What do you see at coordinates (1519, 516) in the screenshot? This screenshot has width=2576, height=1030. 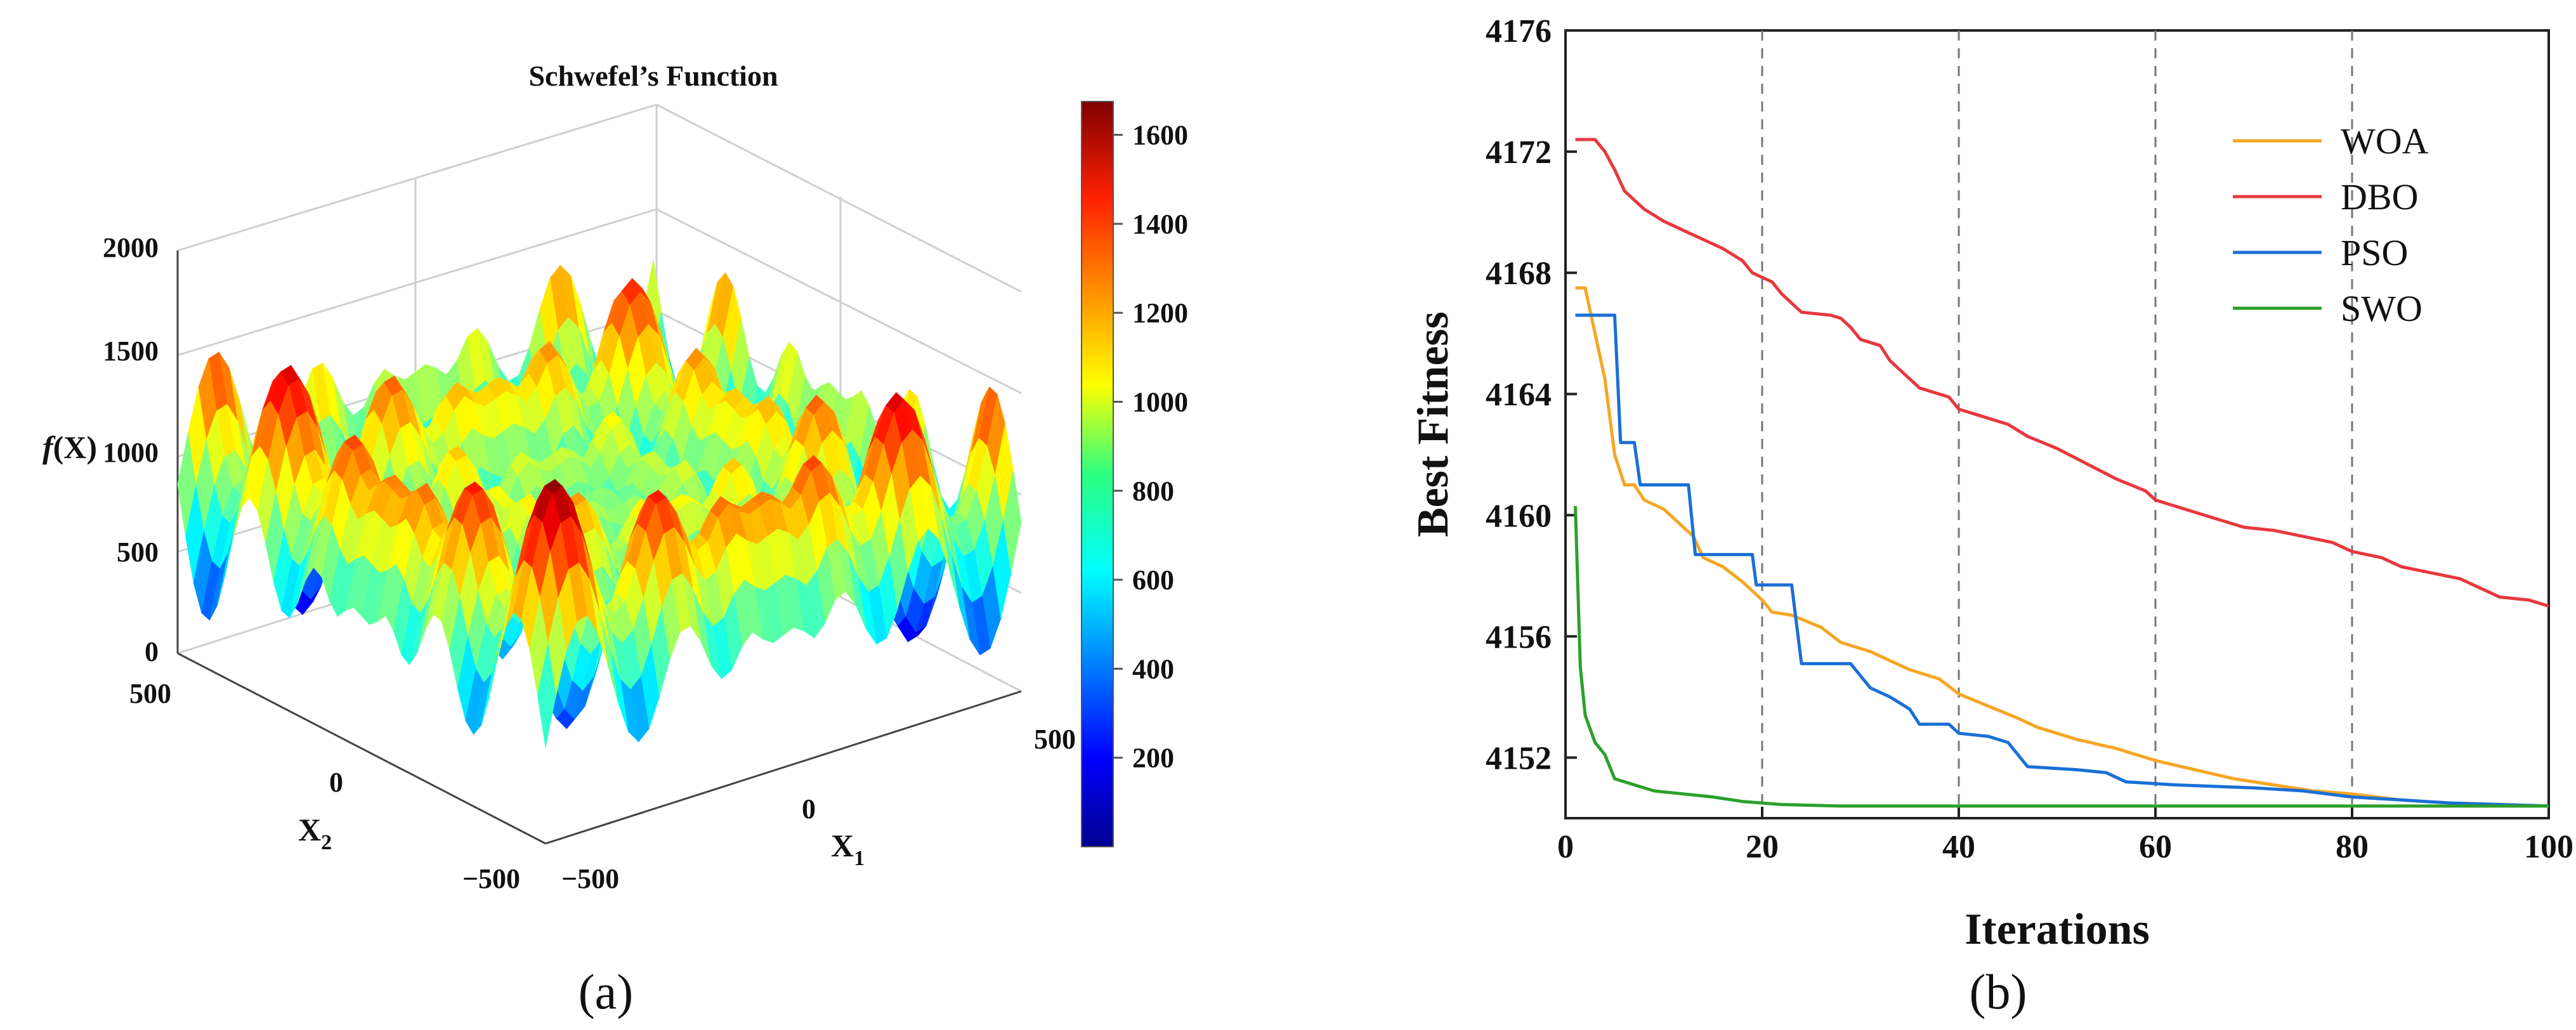 I see `y-tick-label: 4160` at bounding box center [1519, 516].